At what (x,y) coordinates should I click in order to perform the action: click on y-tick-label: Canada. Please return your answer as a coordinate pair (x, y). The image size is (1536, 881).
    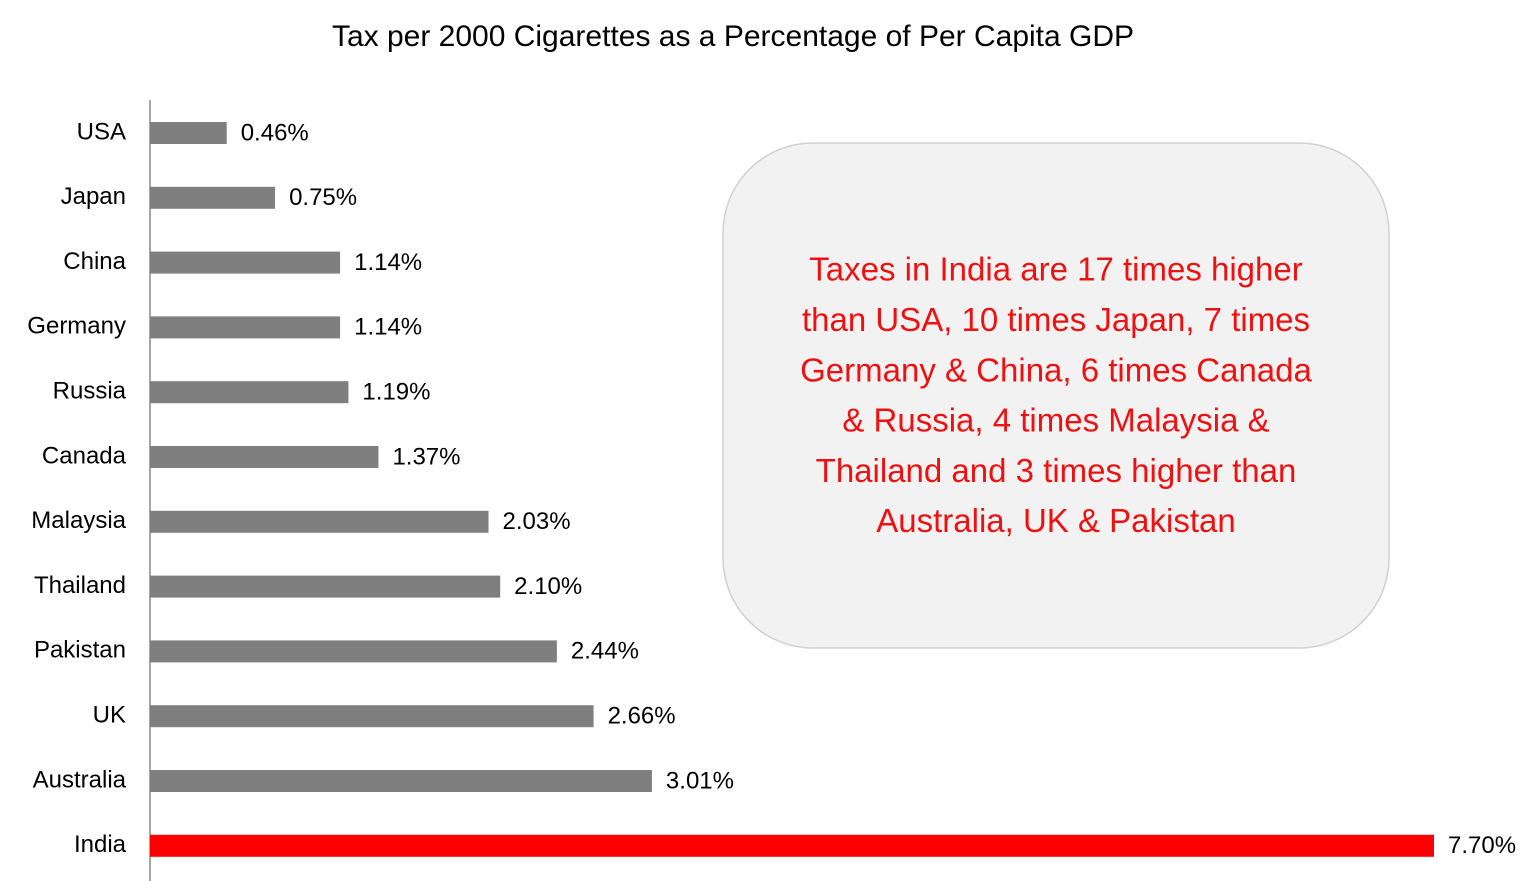
    Looking at the image, I should click on (84, 455).